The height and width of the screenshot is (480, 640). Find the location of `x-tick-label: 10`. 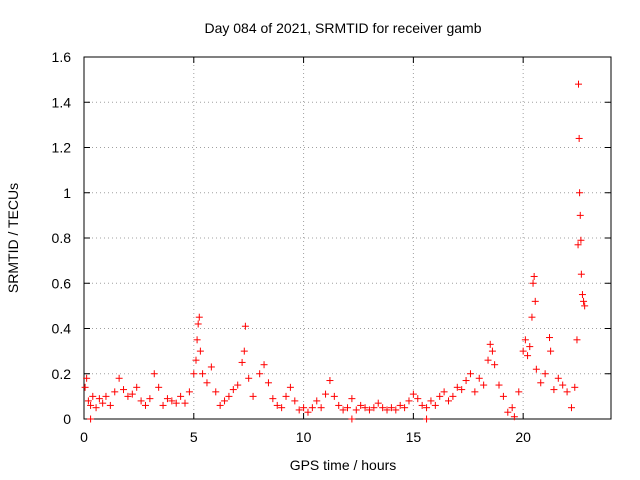

x-tick-label: 10 is located at coordinates (304, 437).